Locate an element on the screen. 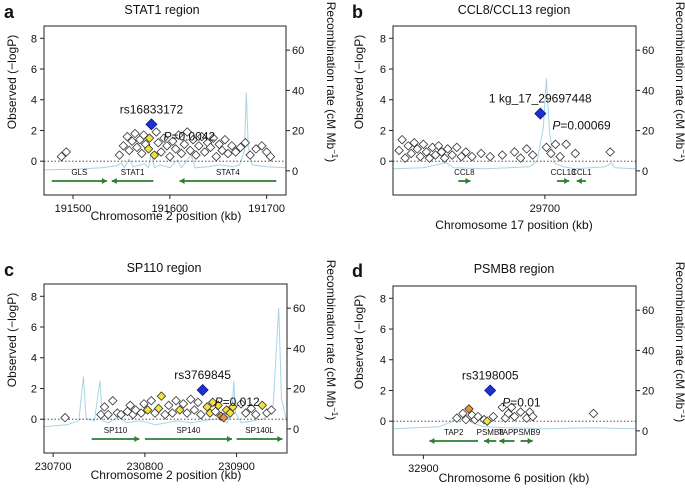 The height and width of the screenshot is (490, 685). x-tick-label: 230800 is located at coordinates (145, 467).